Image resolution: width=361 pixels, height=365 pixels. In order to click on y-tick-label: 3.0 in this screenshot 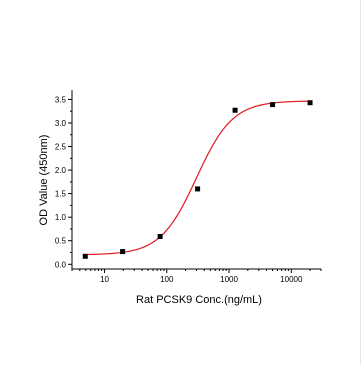, I will do `click(61, 123)`.